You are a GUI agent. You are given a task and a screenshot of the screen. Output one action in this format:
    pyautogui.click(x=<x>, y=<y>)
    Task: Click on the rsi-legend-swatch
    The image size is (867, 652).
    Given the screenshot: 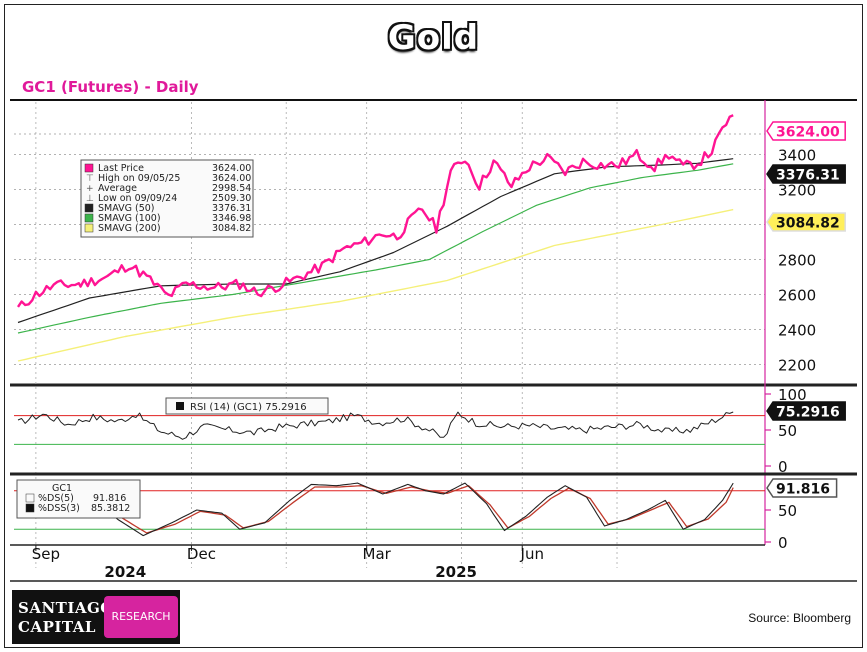 What is the action you would take?
    pyautogui.click(x=180, y=406)
    